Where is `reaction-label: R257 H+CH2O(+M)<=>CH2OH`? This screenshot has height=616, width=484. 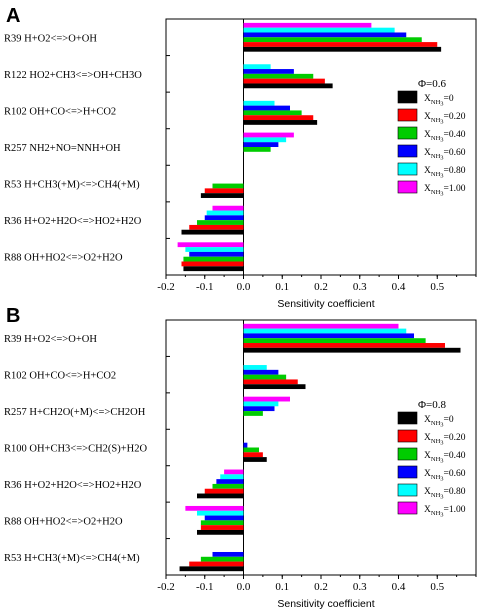 reaction-label: R257 H+CH2O(+M)<=>CH2OH is located at coordinates (75, 412).